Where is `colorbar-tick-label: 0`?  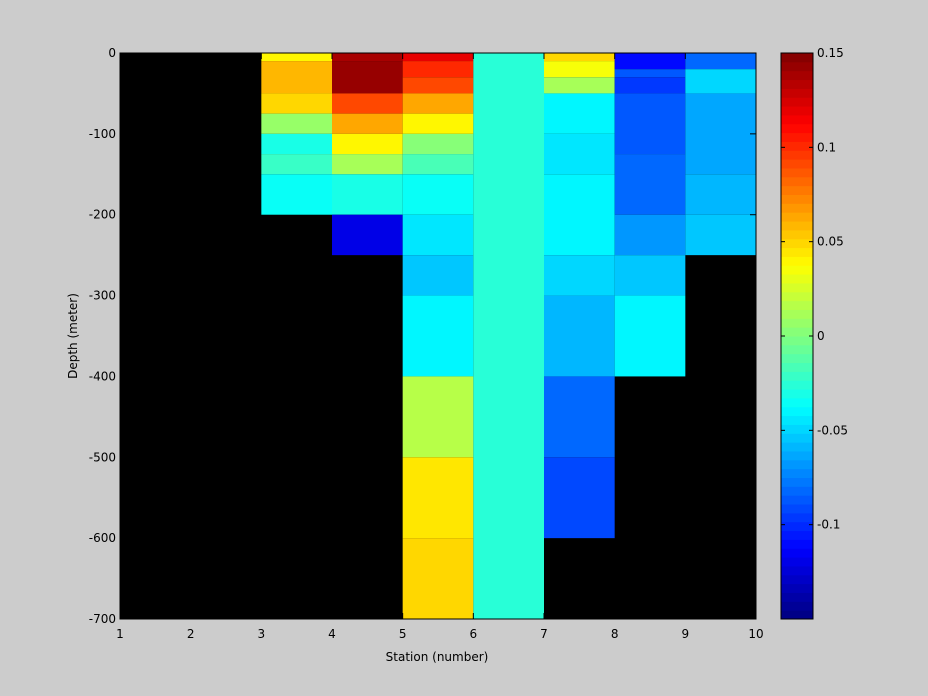 colorbar-tick-label: 0 is located at coordinates (821, 336).